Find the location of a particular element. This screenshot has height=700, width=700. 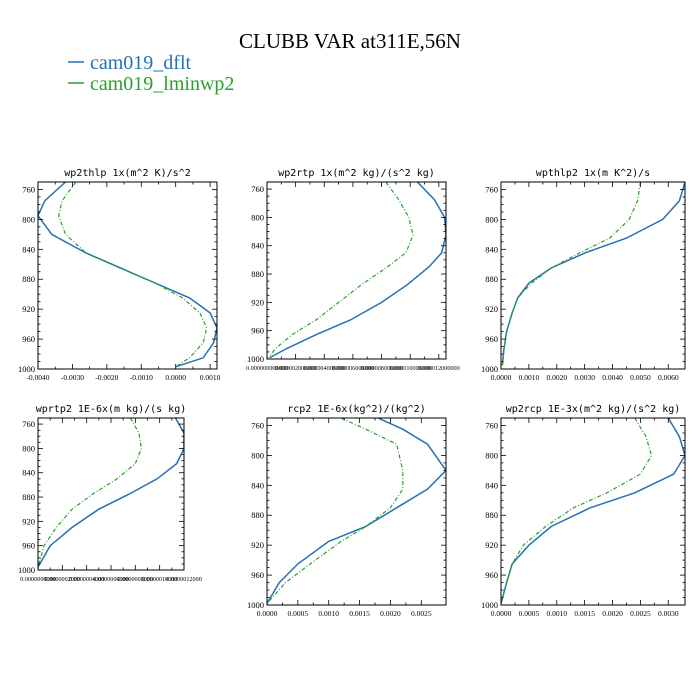

x-tick-label: -0.0030 is located at coordinates (72, 377).